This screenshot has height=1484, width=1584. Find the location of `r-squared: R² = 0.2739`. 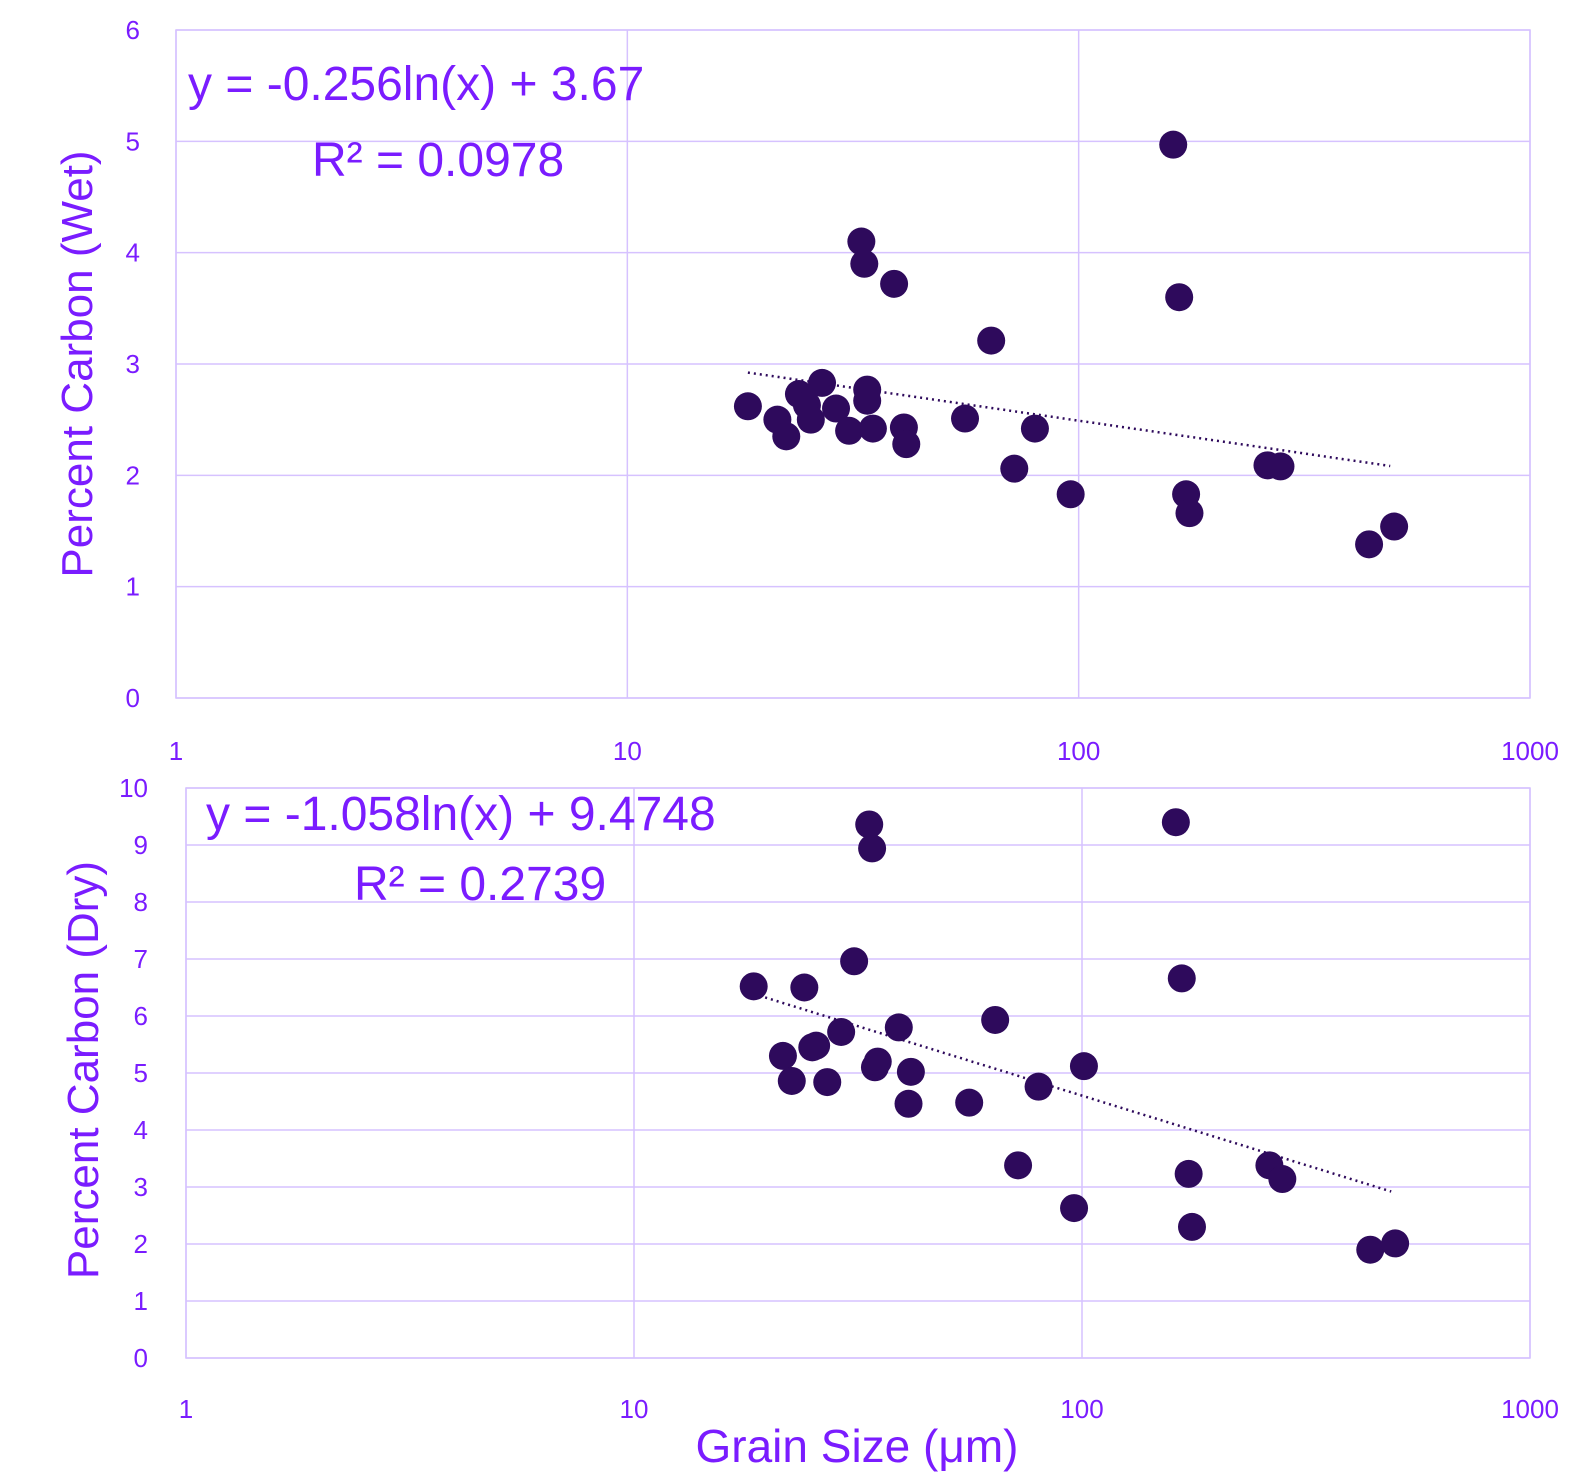

r-squared: R² = 0.2739 is located at coordinates (480, 884).